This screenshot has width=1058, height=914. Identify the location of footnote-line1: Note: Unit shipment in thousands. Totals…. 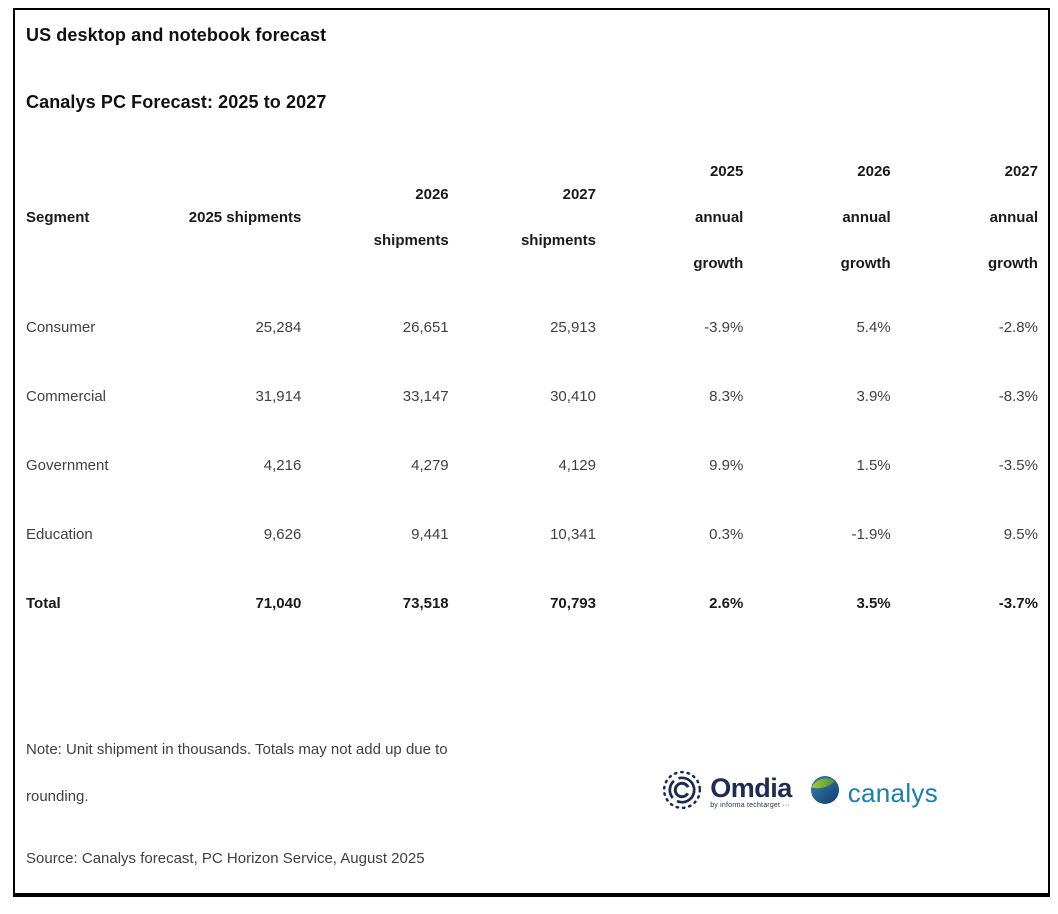
(237, 749).